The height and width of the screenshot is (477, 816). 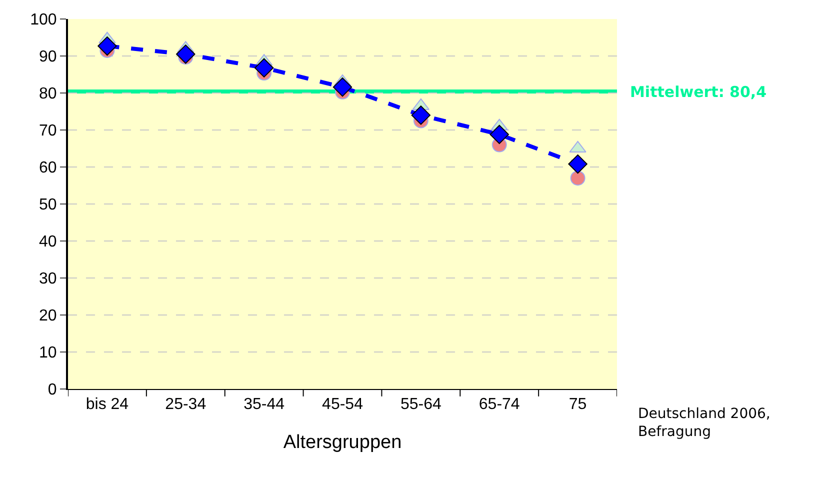 I want to click on x-tick-label: bis 24, so click(x=107, y=405).